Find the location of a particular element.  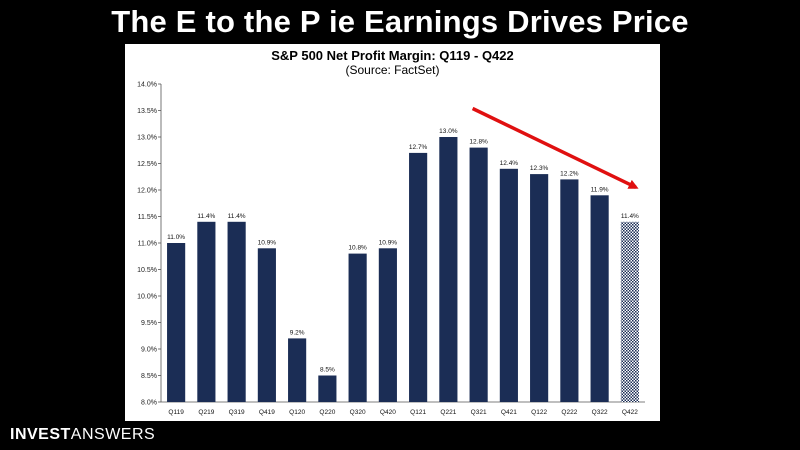

y-tick-label: 14.0% is located at coordinates (147, 85).